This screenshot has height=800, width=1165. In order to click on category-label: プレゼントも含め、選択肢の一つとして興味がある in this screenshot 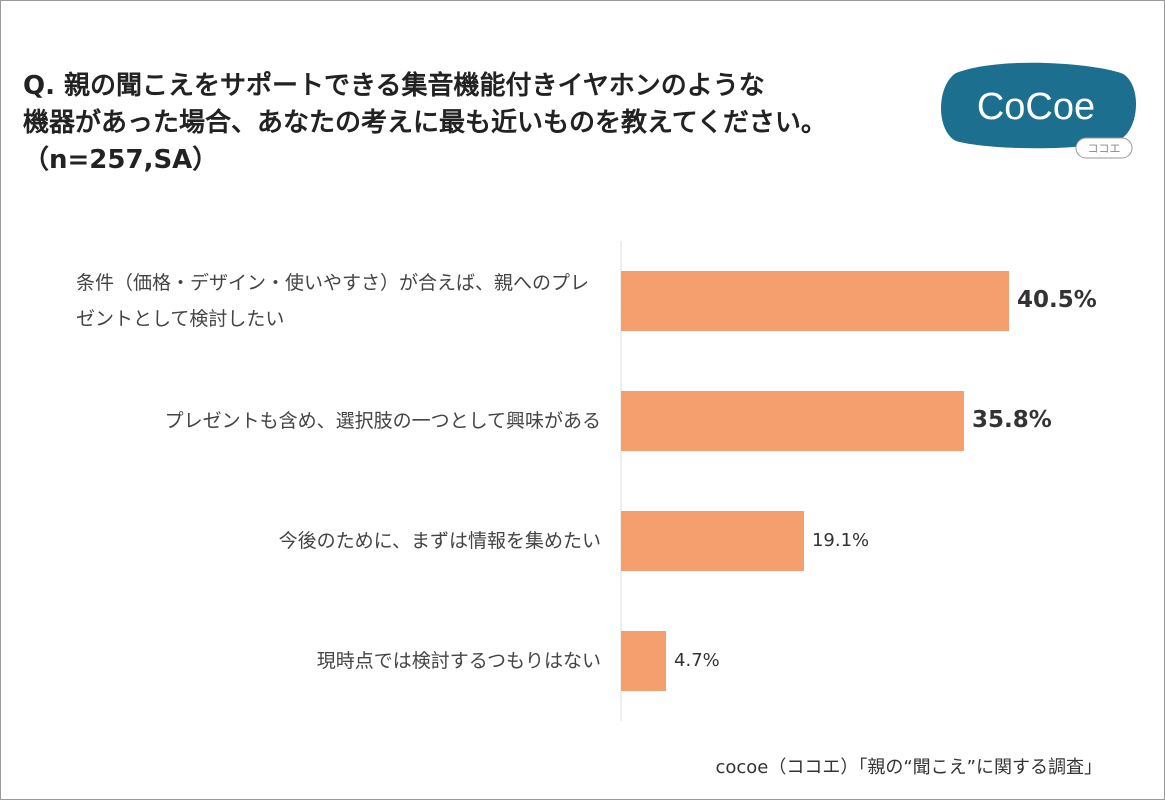, I will do `click(321, 421)`.